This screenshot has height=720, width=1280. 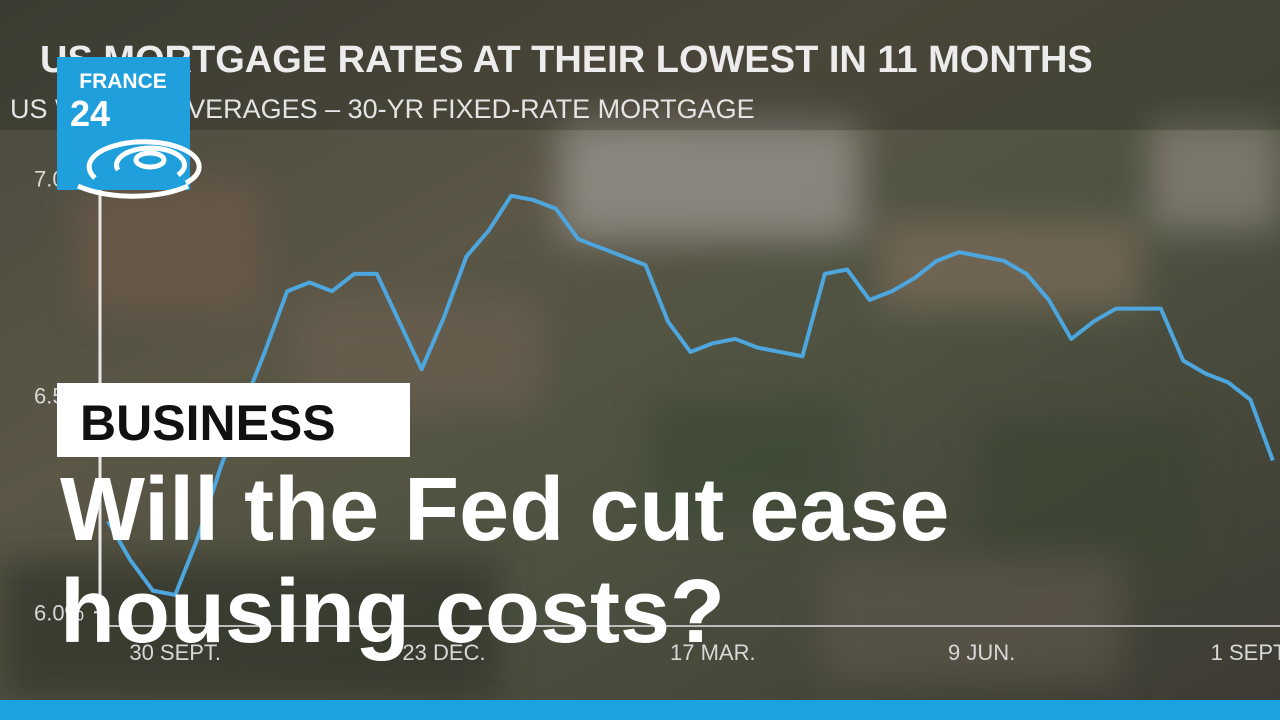 What do you see at coordinates (123, 81) in the screenshot?
I see `logo-text: FRANCE` at bounding box center [123, 81].